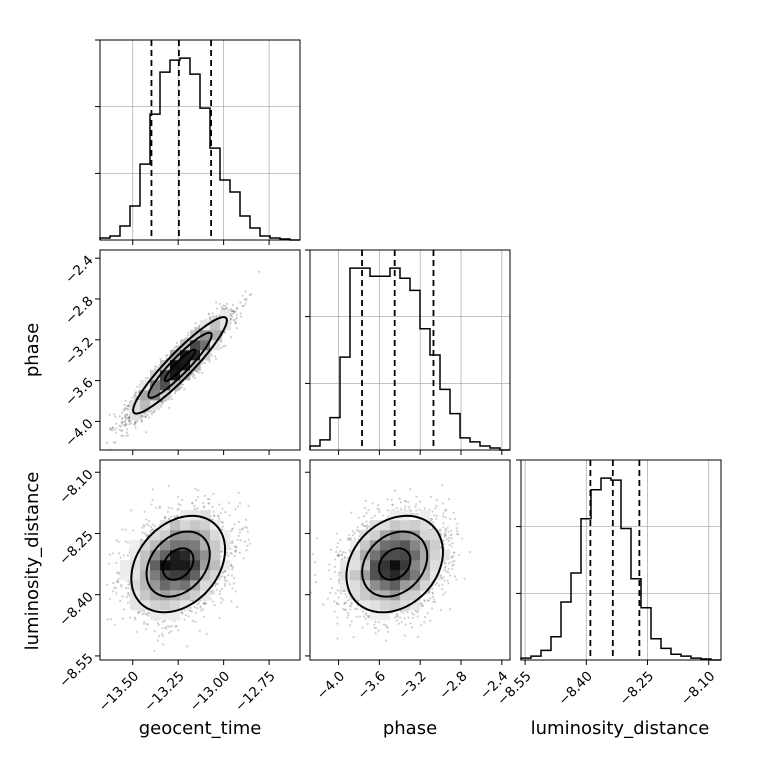  I want to click on histogram-steps-phase, so click(409, 359).